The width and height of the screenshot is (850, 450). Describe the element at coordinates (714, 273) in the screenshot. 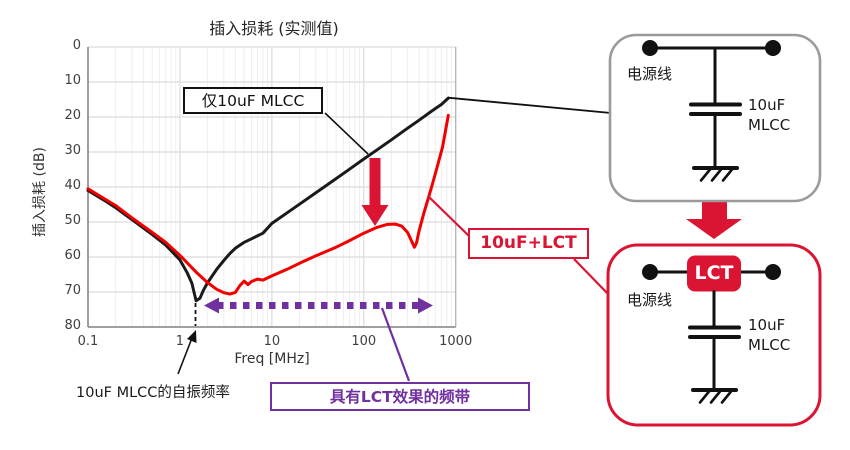

I see `lct-chip-block` at that location.